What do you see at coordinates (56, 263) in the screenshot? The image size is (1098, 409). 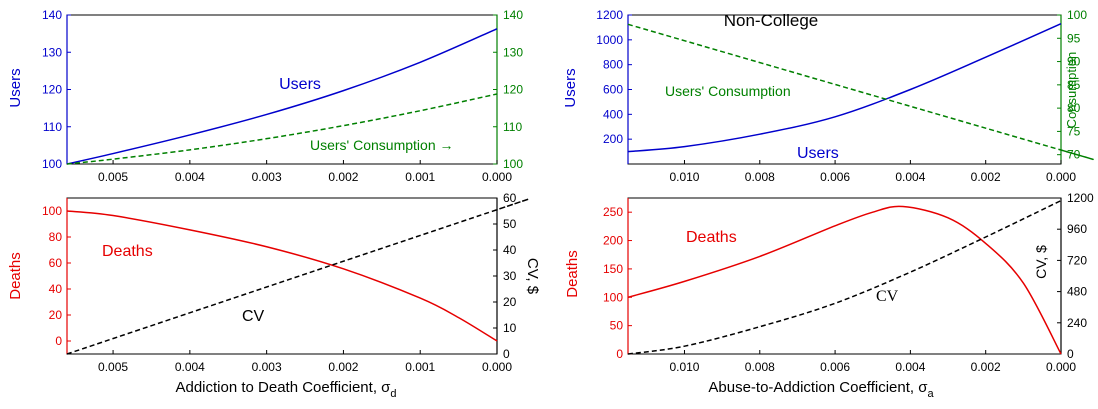 I see `y-left-tick-label: 60` at bounding box center [56, 263].